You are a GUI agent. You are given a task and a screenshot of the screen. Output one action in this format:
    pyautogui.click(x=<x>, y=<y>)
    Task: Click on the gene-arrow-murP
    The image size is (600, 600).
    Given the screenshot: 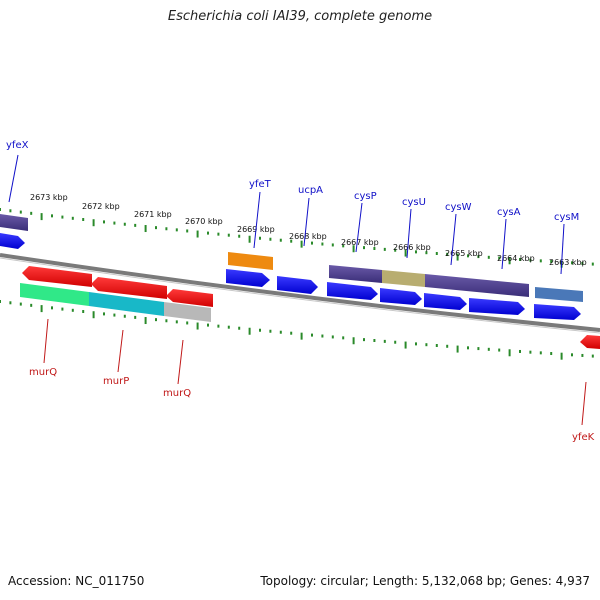 What is the action you would take?
    pyautogui.click(x=129, y=288)
    